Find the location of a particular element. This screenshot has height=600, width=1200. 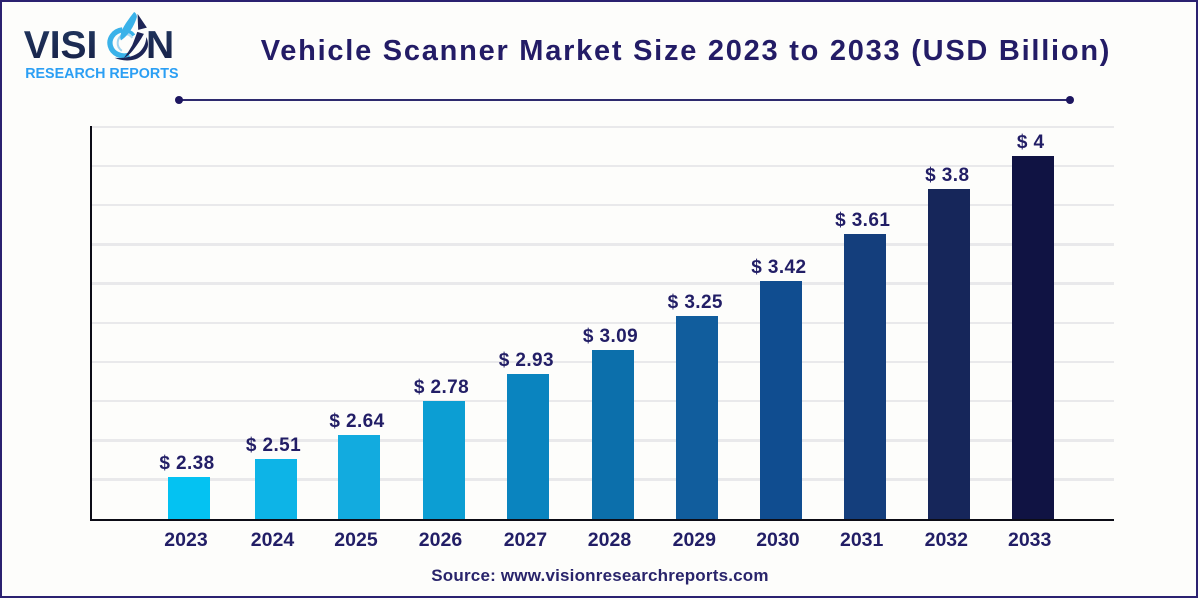

svg-text: N is located at coordinates (160, 45).